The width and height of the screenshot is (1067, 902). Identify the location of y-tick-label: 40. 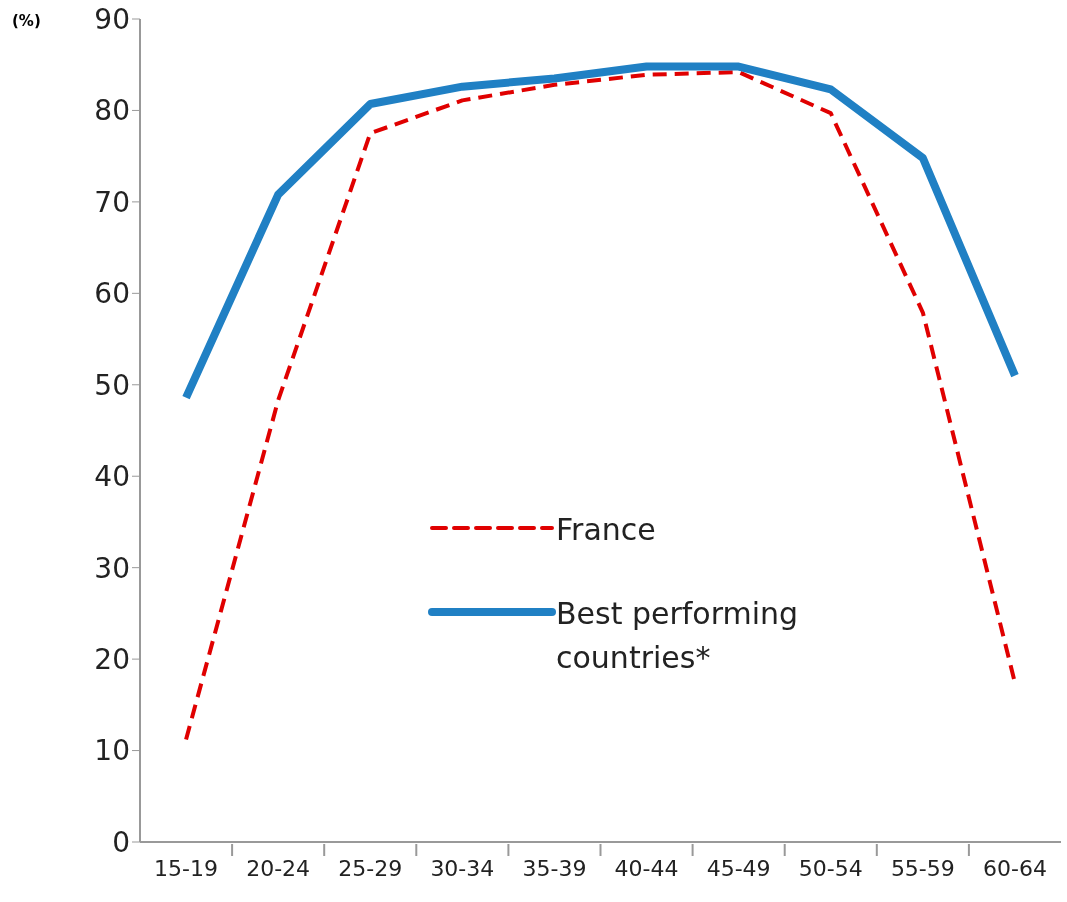
(112, 477).